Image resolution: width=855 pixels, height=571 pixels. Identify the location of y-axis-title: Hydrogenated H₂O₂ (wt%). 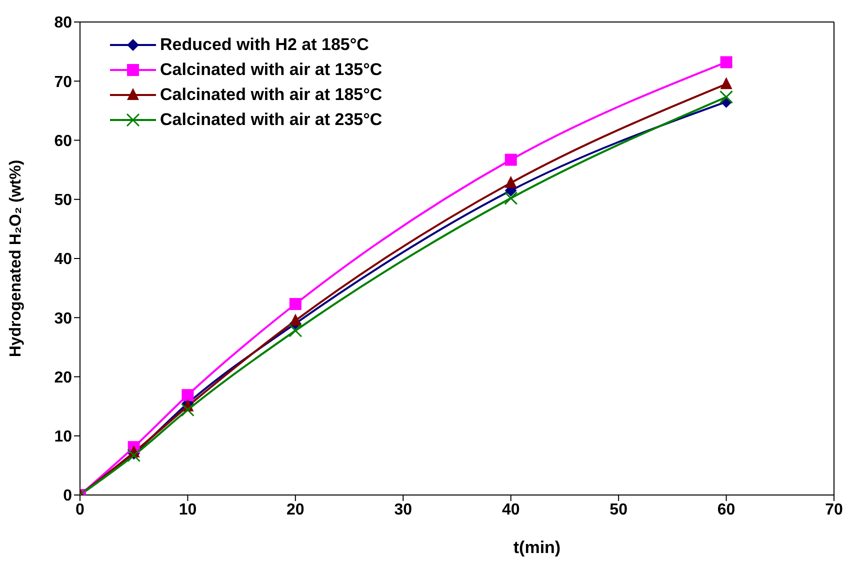
(16, 259).